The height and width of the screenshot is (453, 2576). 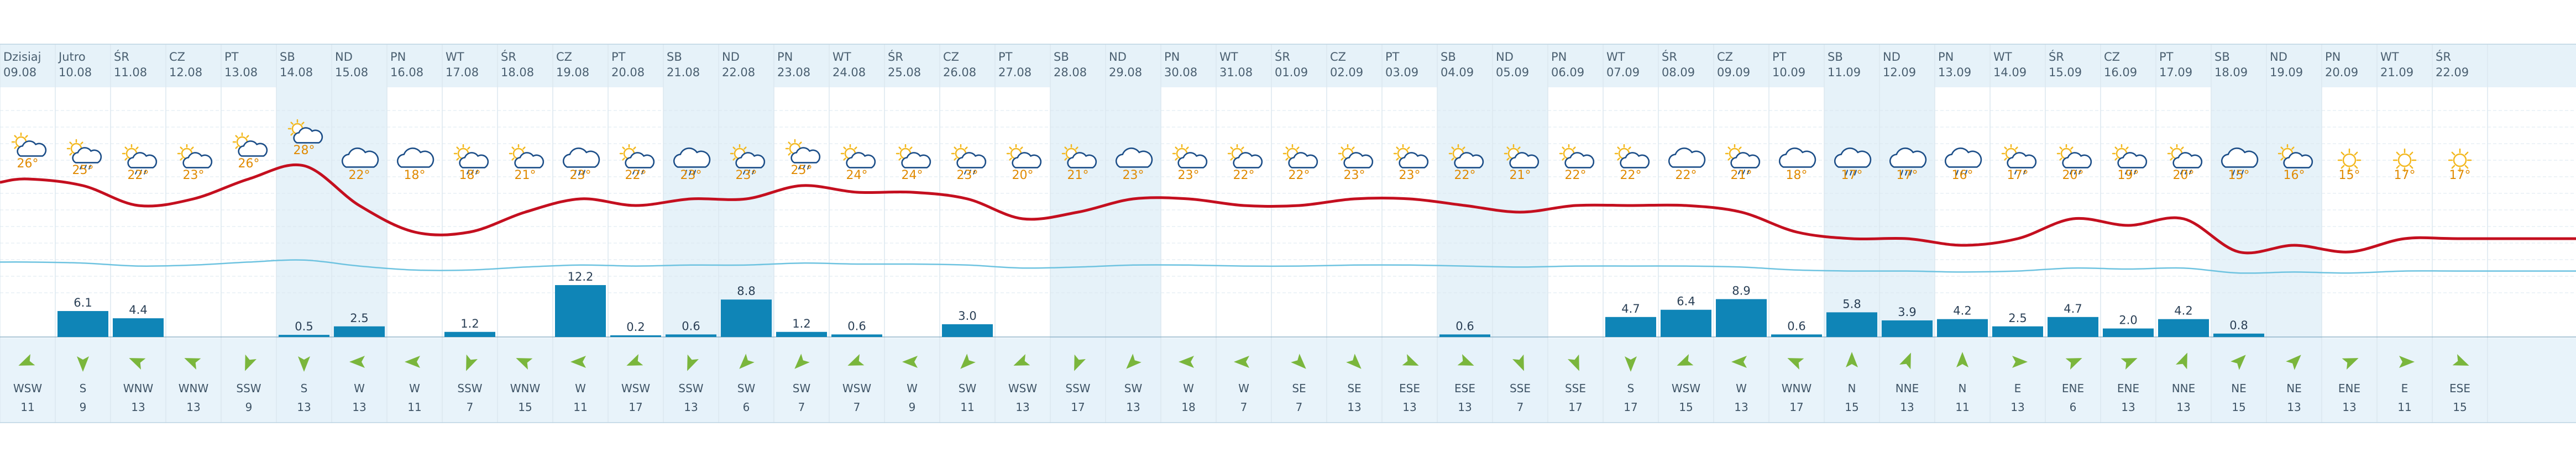 I want to click on day-label: ND, so click(x=2278, y=57).